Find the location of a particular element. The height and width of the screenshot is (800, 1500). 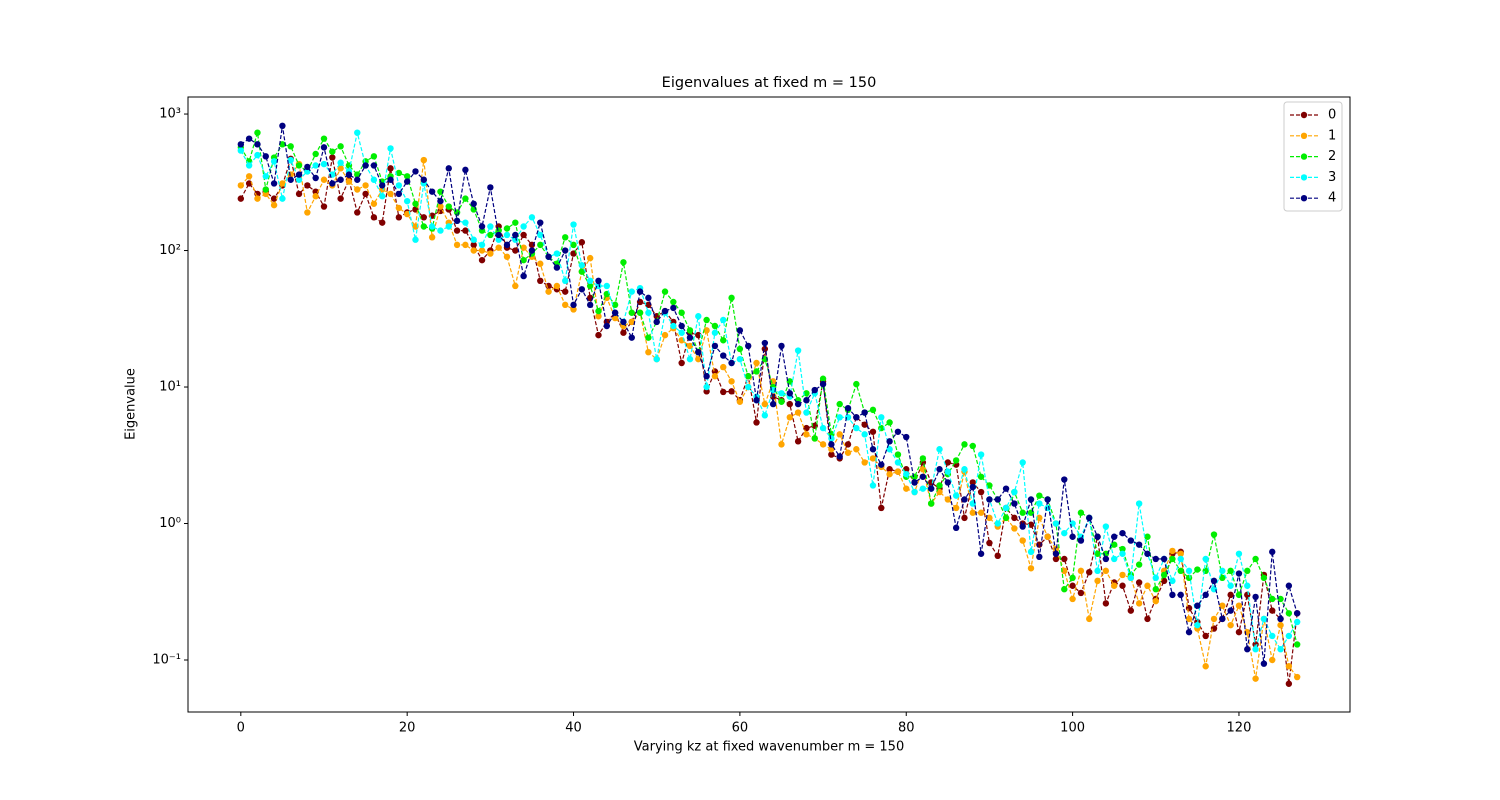

x-tick-label: 20 is located at coordinates (407, 728).